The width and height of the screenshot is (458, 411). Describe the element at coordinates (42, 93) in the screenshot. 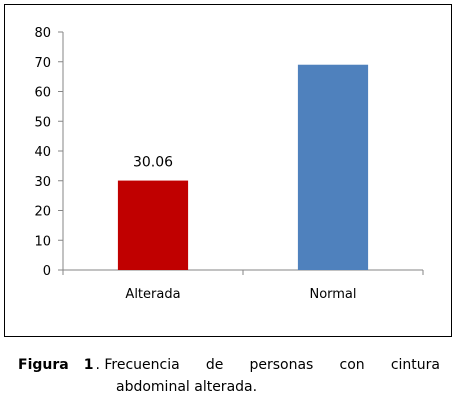

I see `y-tick-label: 60` at that location.